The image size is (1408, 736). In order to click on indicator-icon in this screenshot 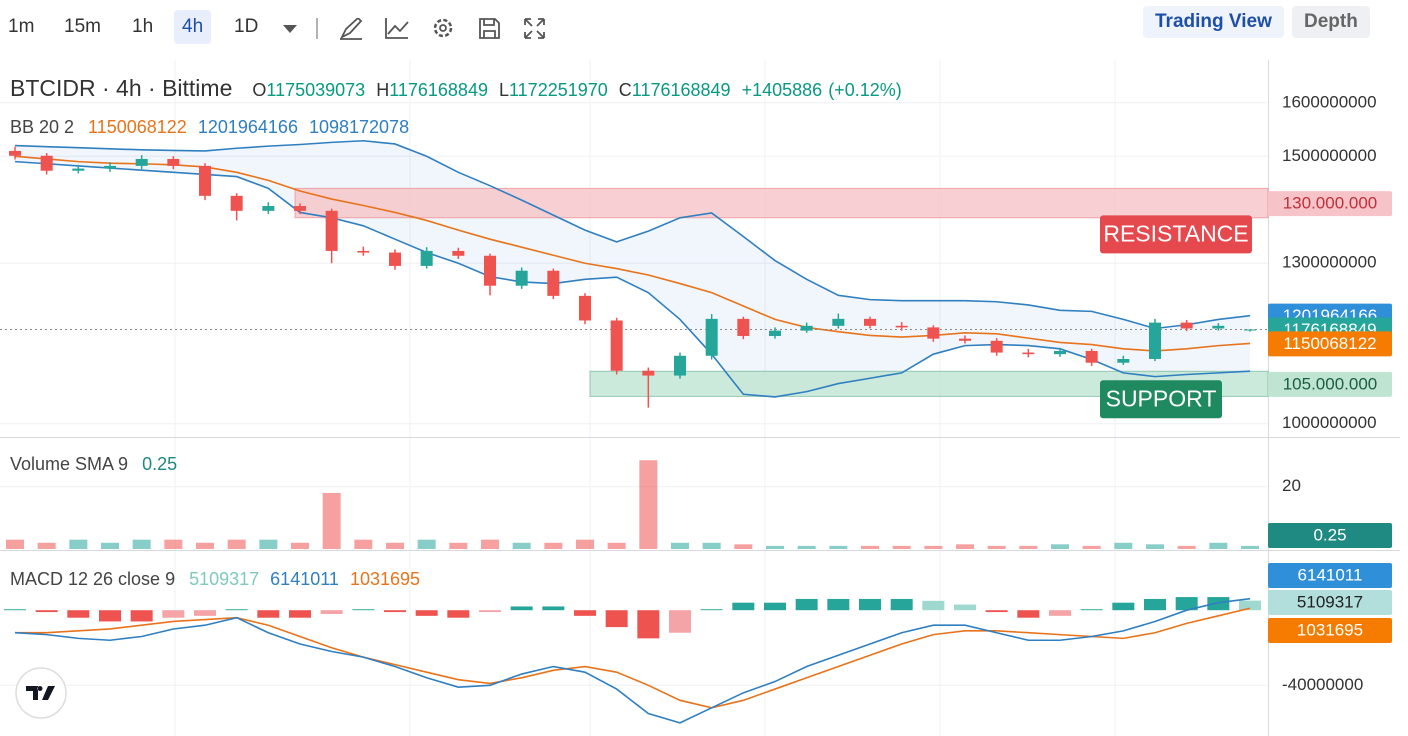, I will do `click(397, 28)`.